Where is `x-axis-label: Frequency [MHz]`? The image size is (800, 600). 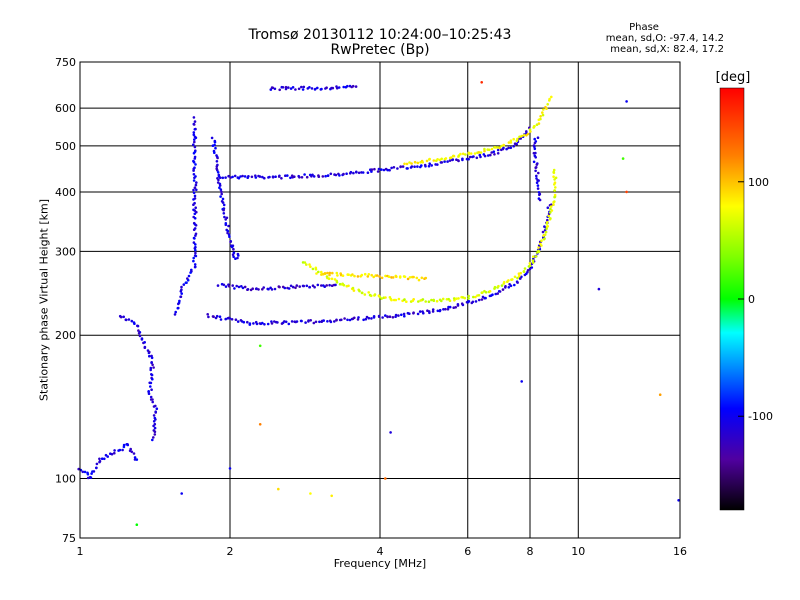
x-axis-label: Frequency [MHz] is located at coordinates (380, 563).